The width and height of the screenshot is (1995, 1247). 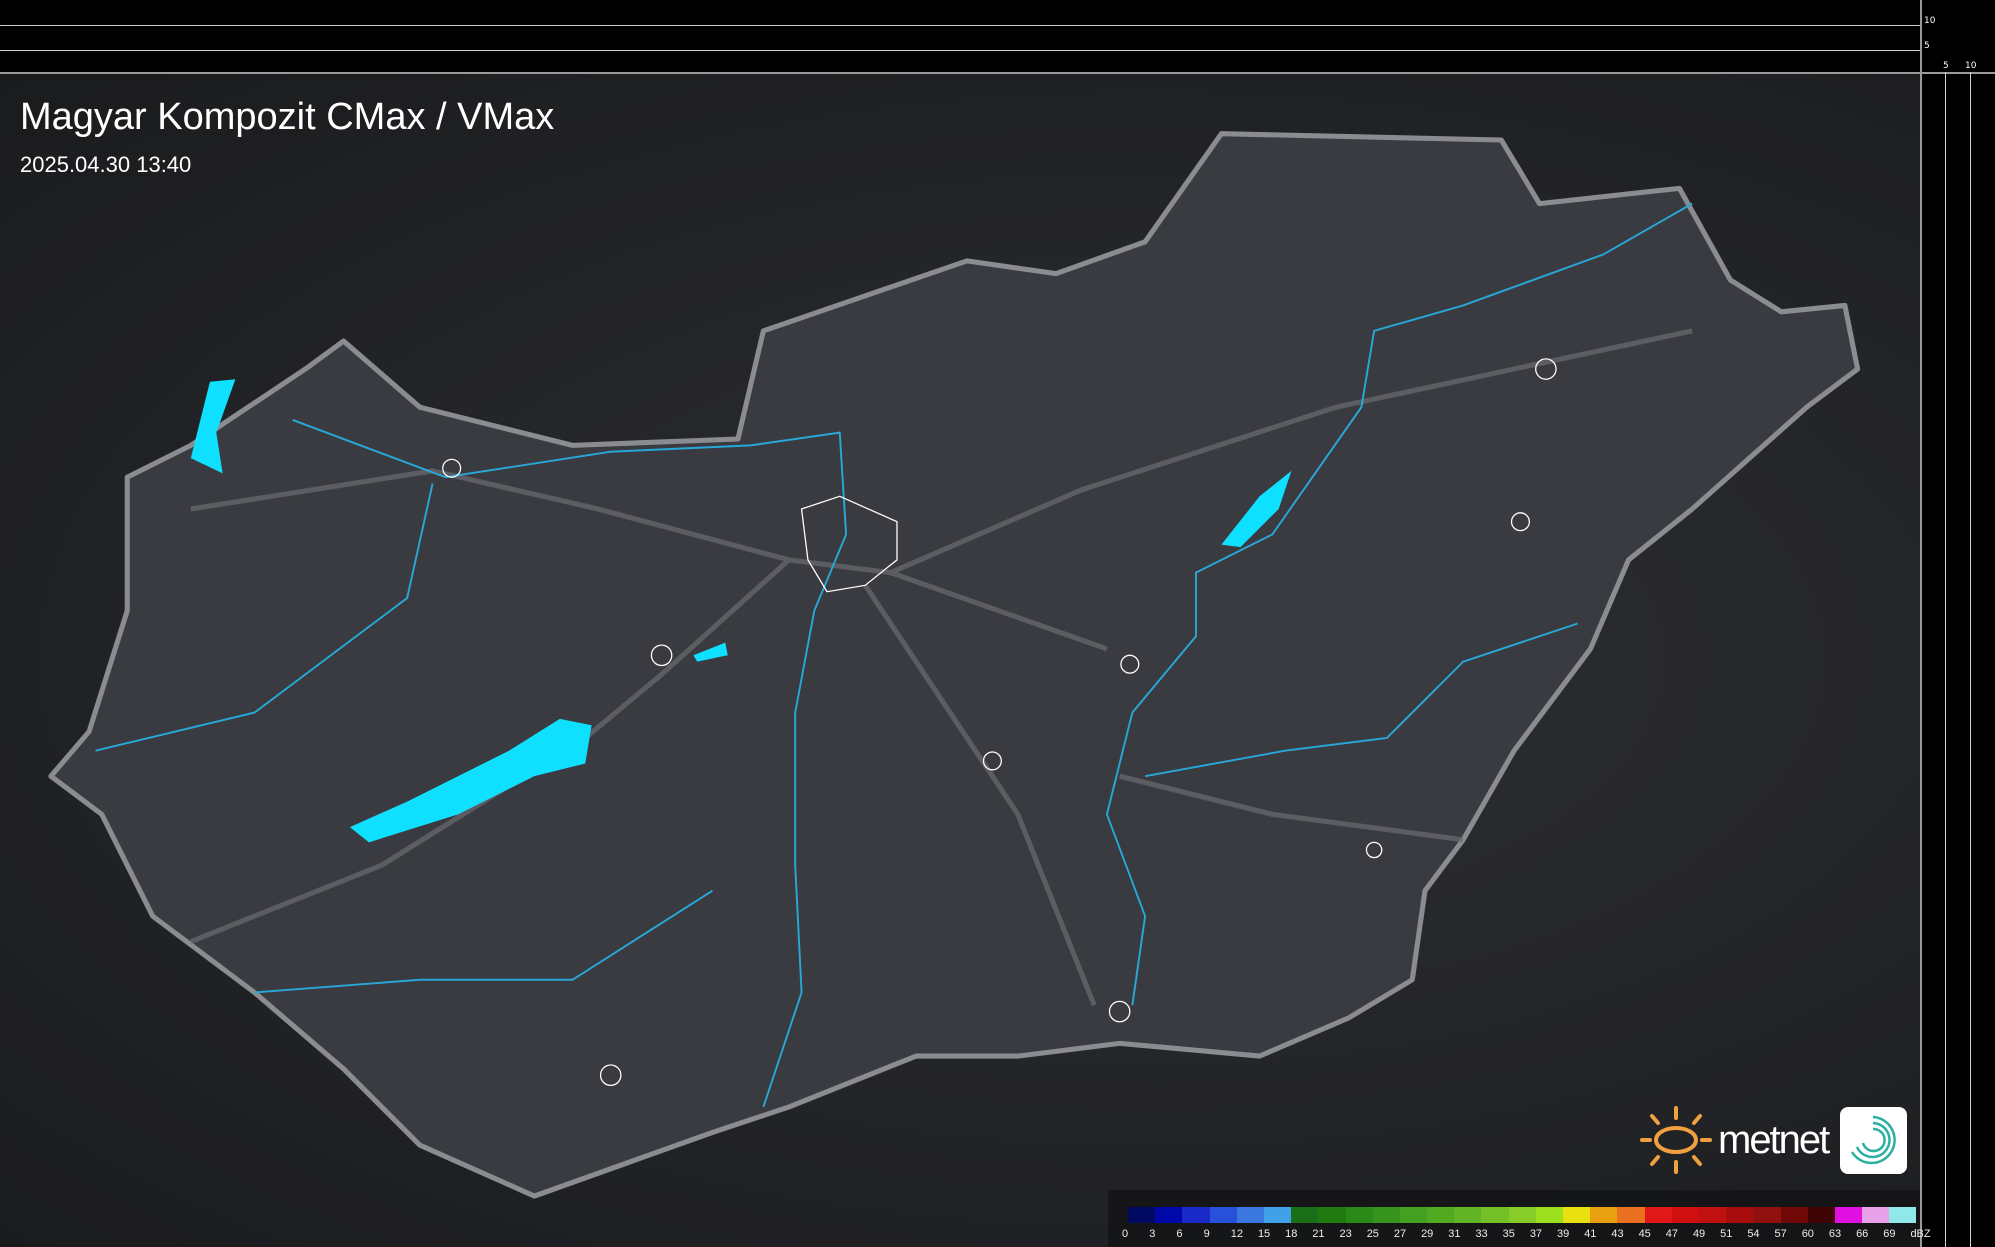 What do you see at coordinates (1563, 1234) in the screenshot?
I see `legend-tick: 39` at bounding box center [1563, 1234].